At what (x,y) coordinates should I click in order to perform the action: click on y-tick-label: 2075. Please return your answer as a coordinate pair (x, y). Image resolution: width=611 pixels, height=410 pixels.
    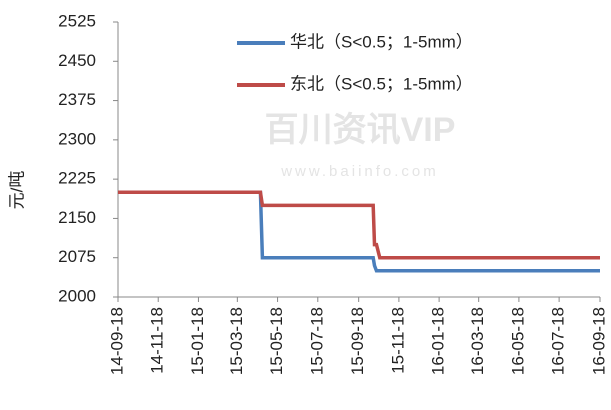
    Looking at the image, I should click on (77, 256).